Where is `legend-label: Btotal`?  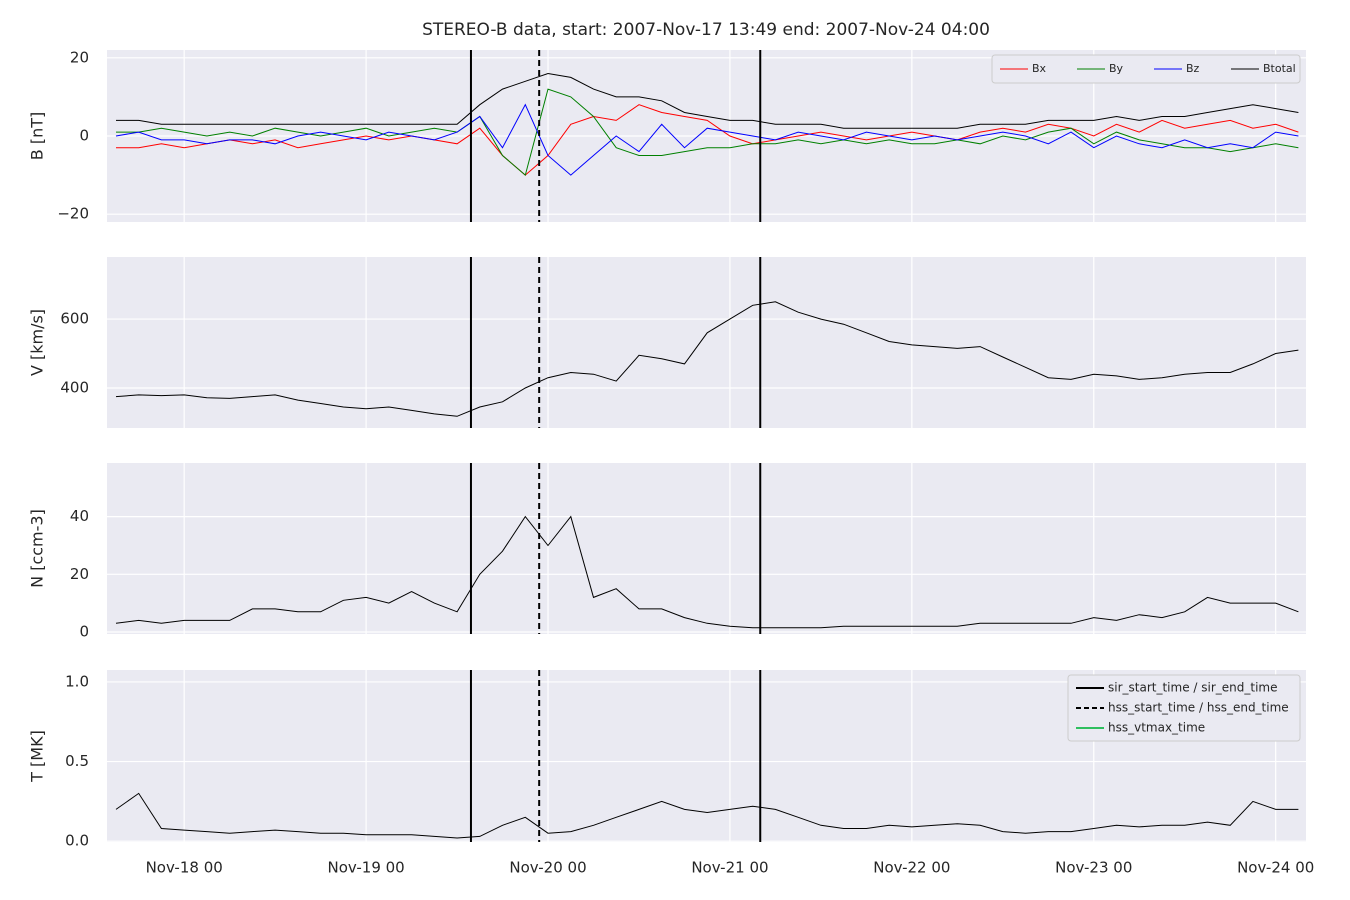
legend-label: Btotal is located at coordinates (1279, 68).